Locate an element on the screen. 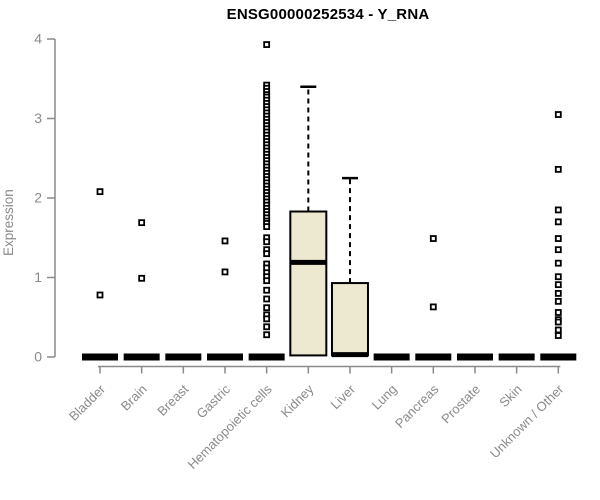  x-tick-label: Prostate is located at coordinates (460, 404).